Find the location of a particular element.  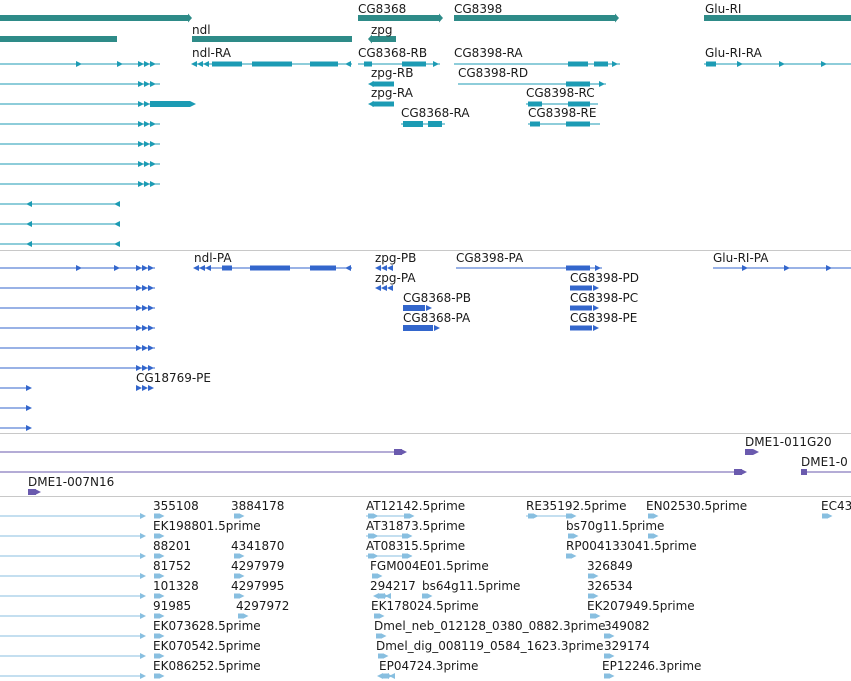

est-label: 326849 is located at coordinates (610, 566).